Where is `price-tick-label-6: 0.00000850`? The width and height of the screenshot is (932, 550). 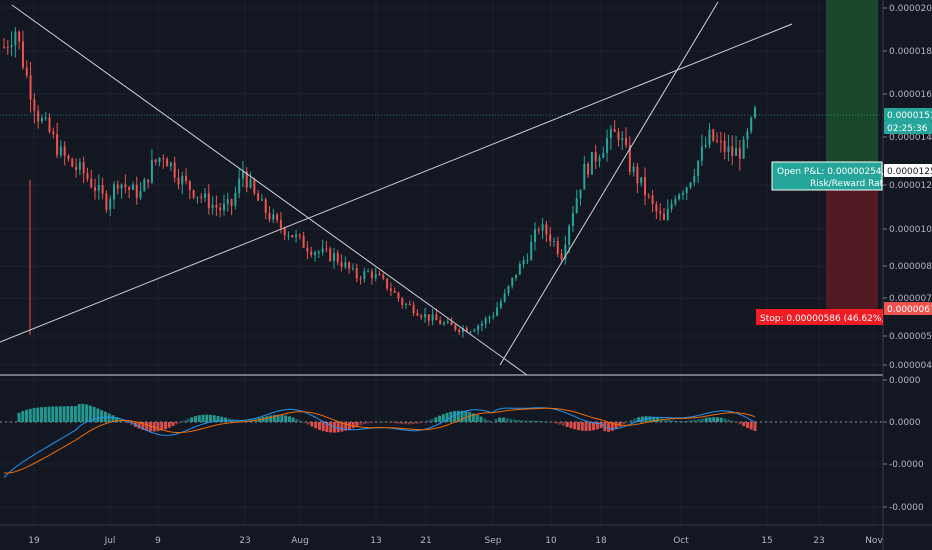 price-tick-label-6: 0.00000850 is located at coordinates (910, 267).